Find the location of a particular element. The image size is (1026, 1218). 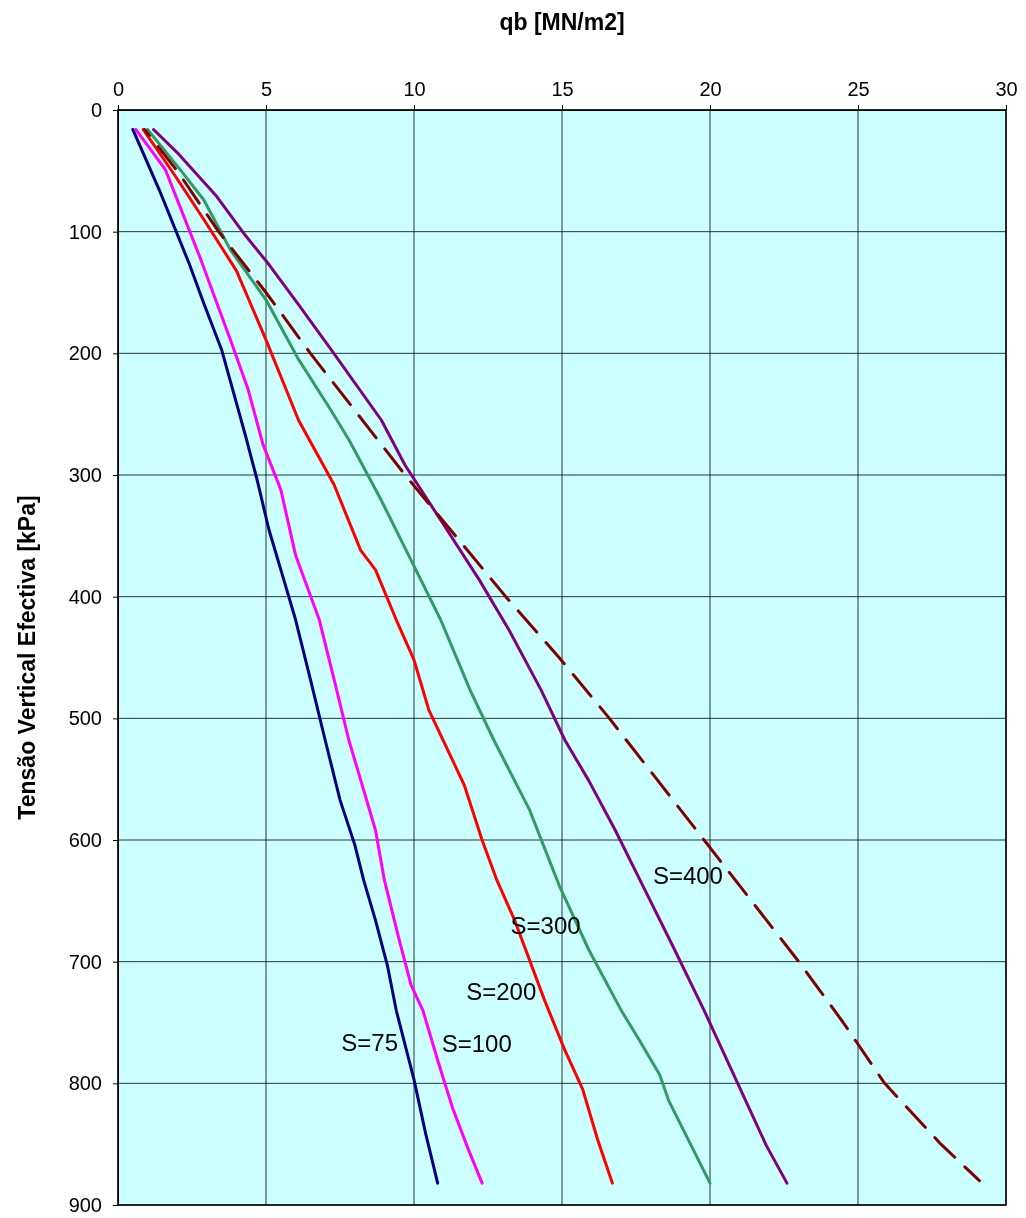

x-axis-title: qb [MN/m2] is located at coordinates (562, 22).